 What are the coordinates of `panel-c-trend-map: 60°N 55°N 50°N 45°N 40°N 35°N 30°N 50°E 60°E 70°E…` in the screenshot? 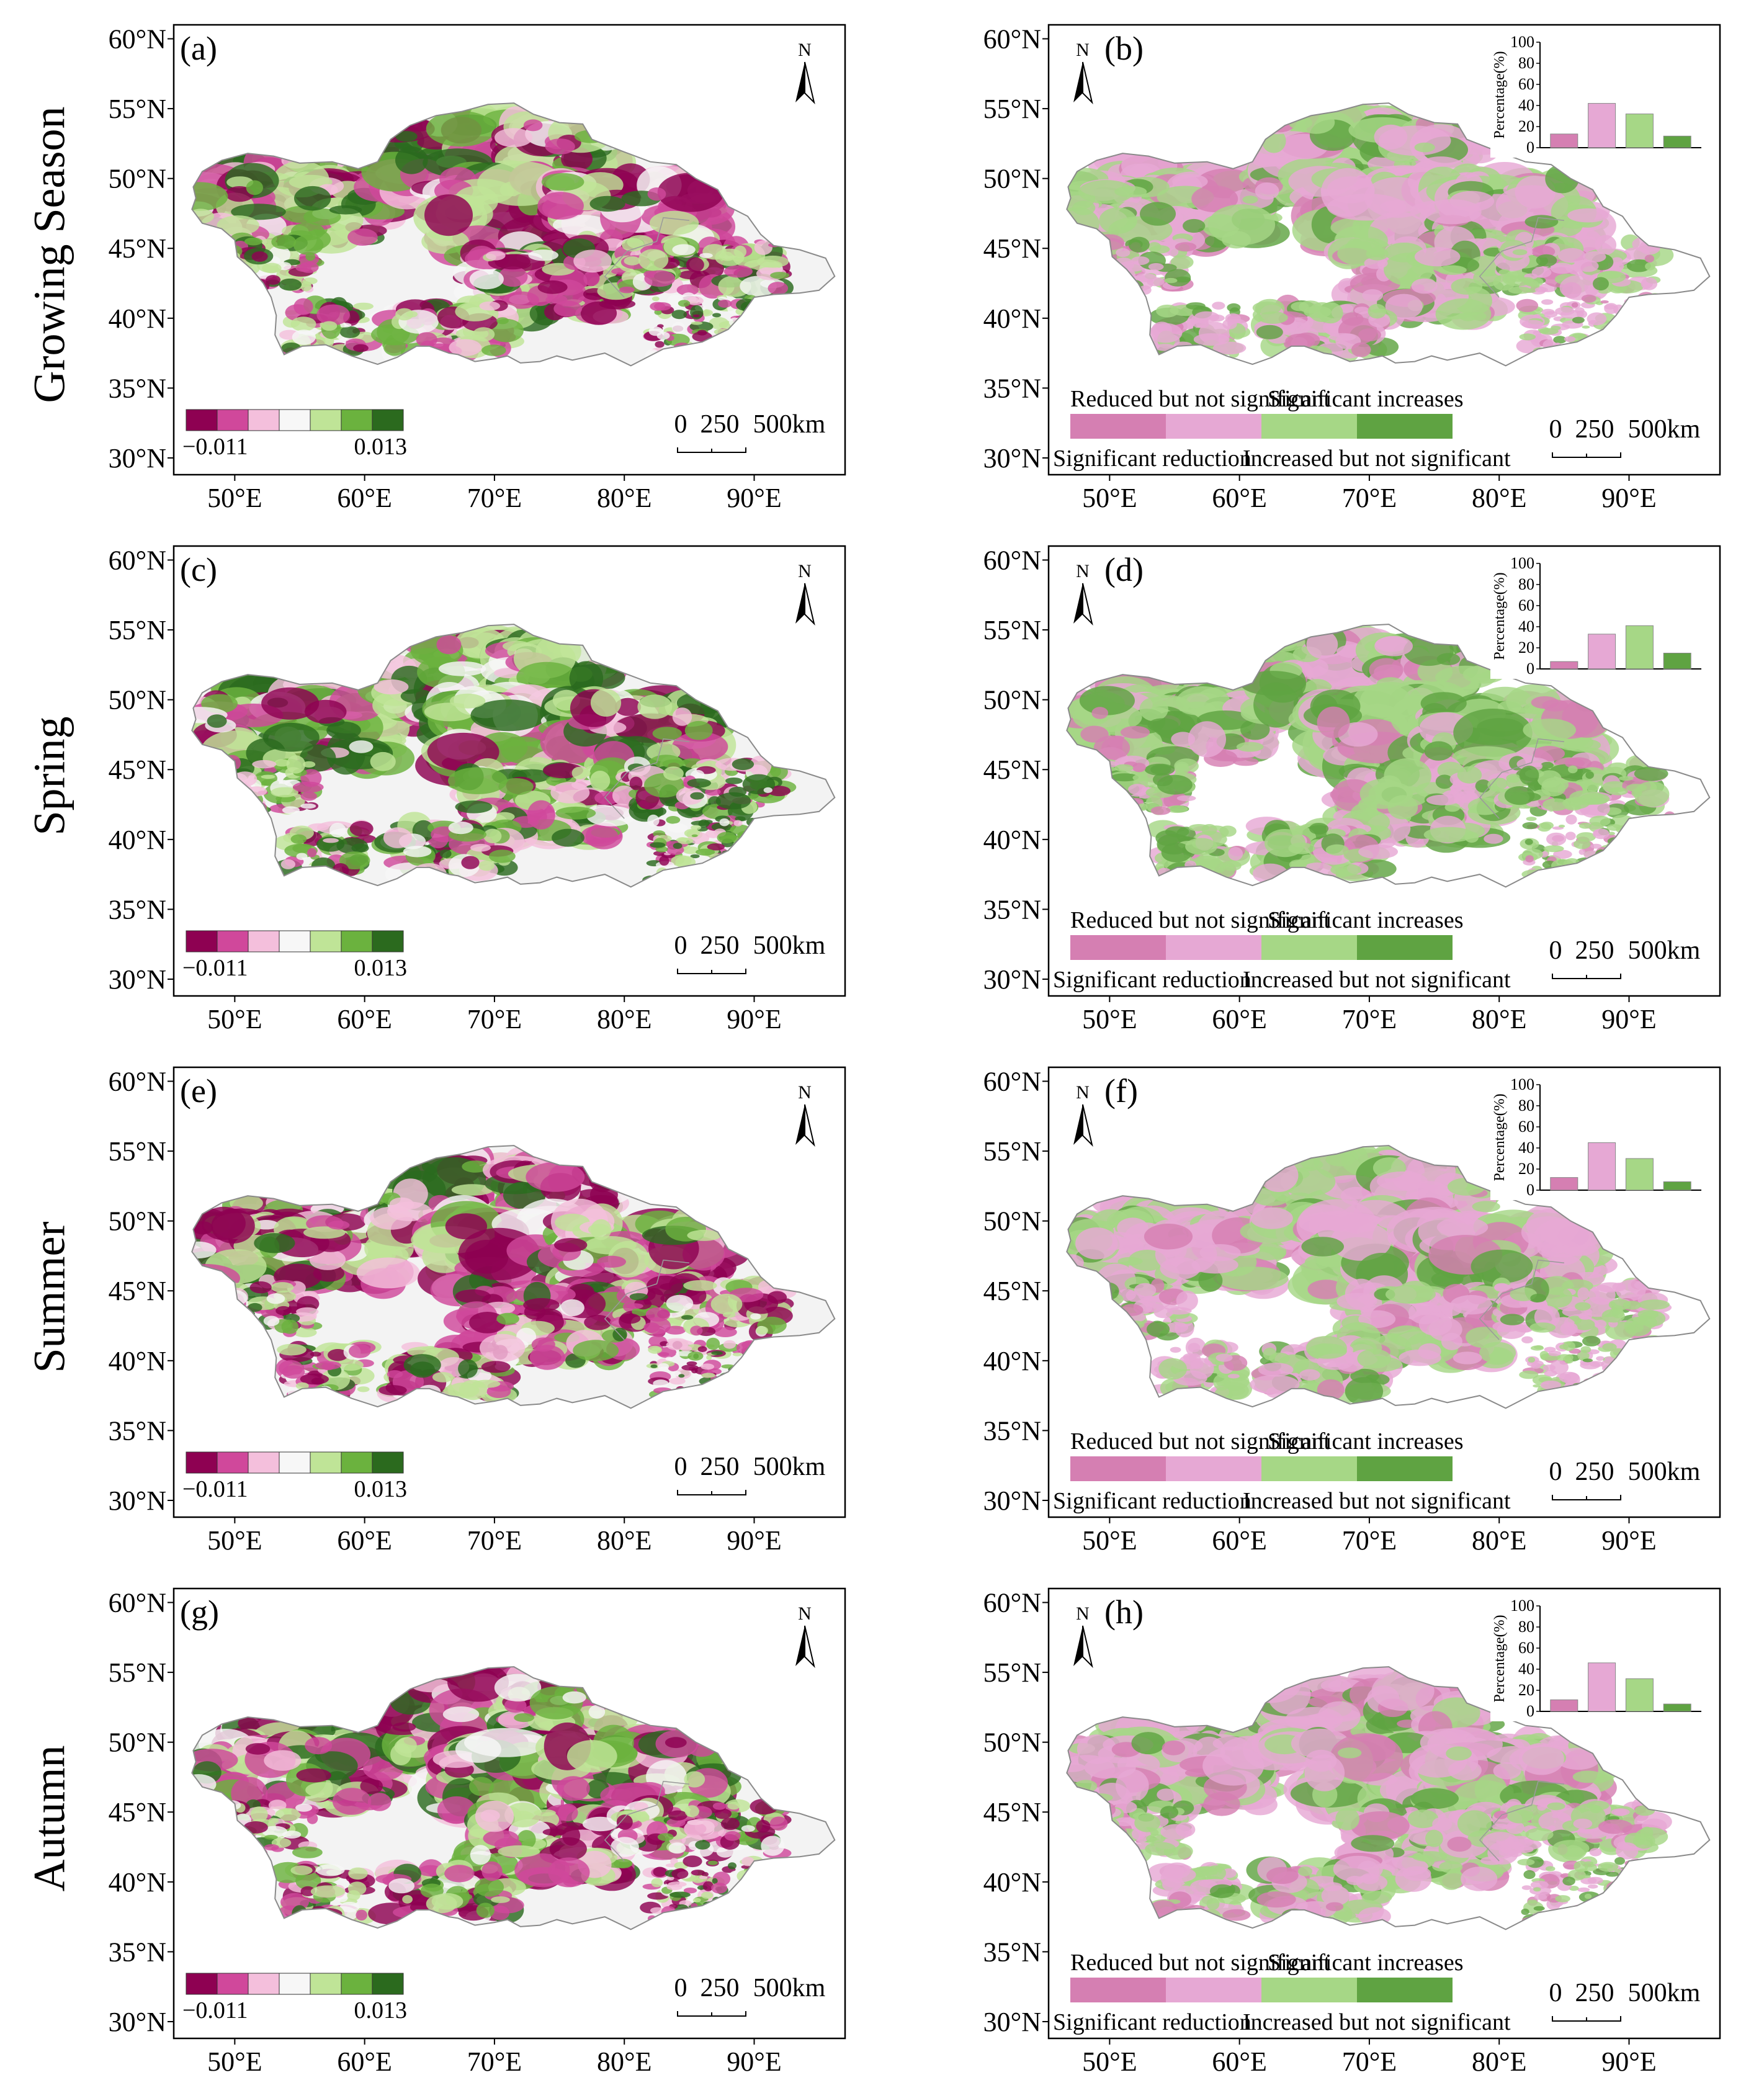 It's located at (475, 786).